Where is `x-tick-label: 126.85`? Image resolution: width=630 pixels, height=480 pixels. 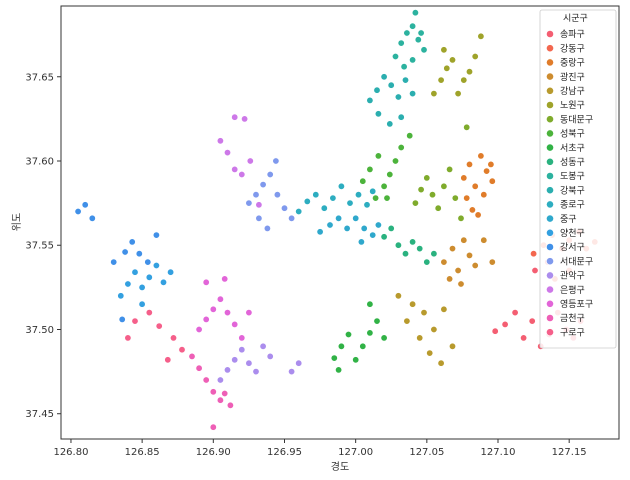
x-tick-label: 126.85 is located at coordinates (142, 452).